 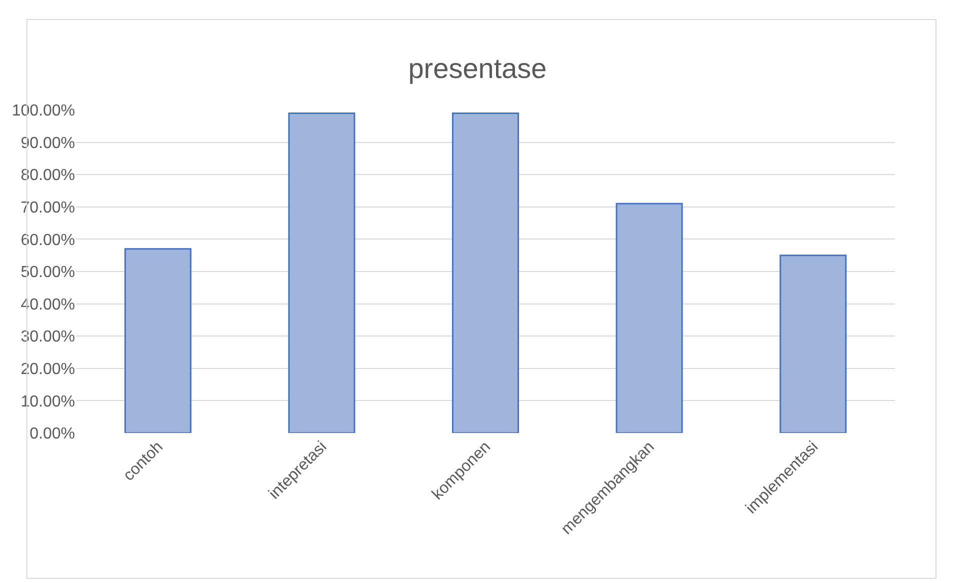 What do you see at coordinates (47, 273) in the screenshot?
I see `y-tick-label: 50.00%` at bounding box center [47, 273].